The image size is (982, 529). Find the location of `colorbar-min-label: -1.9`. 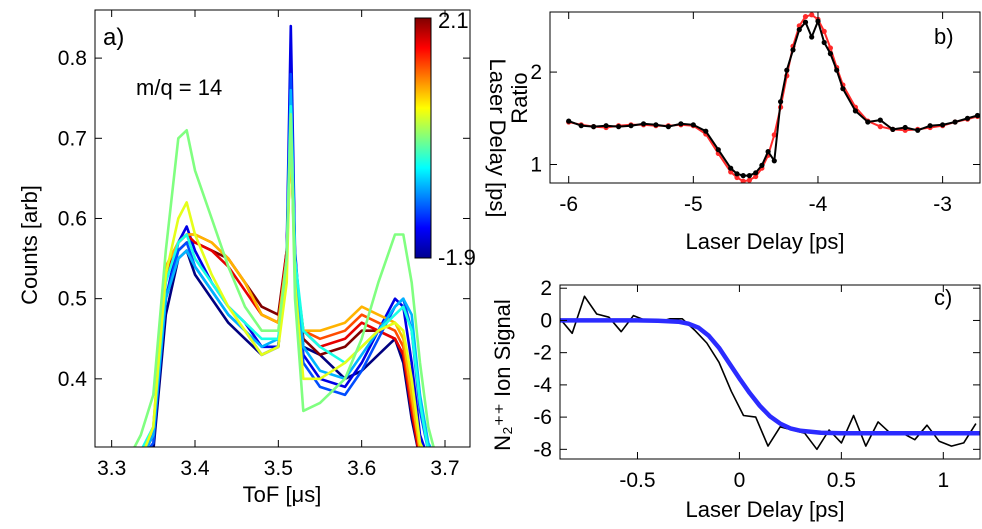

colorbar-min-label: -1.9 is located at coordinates (457, 257).